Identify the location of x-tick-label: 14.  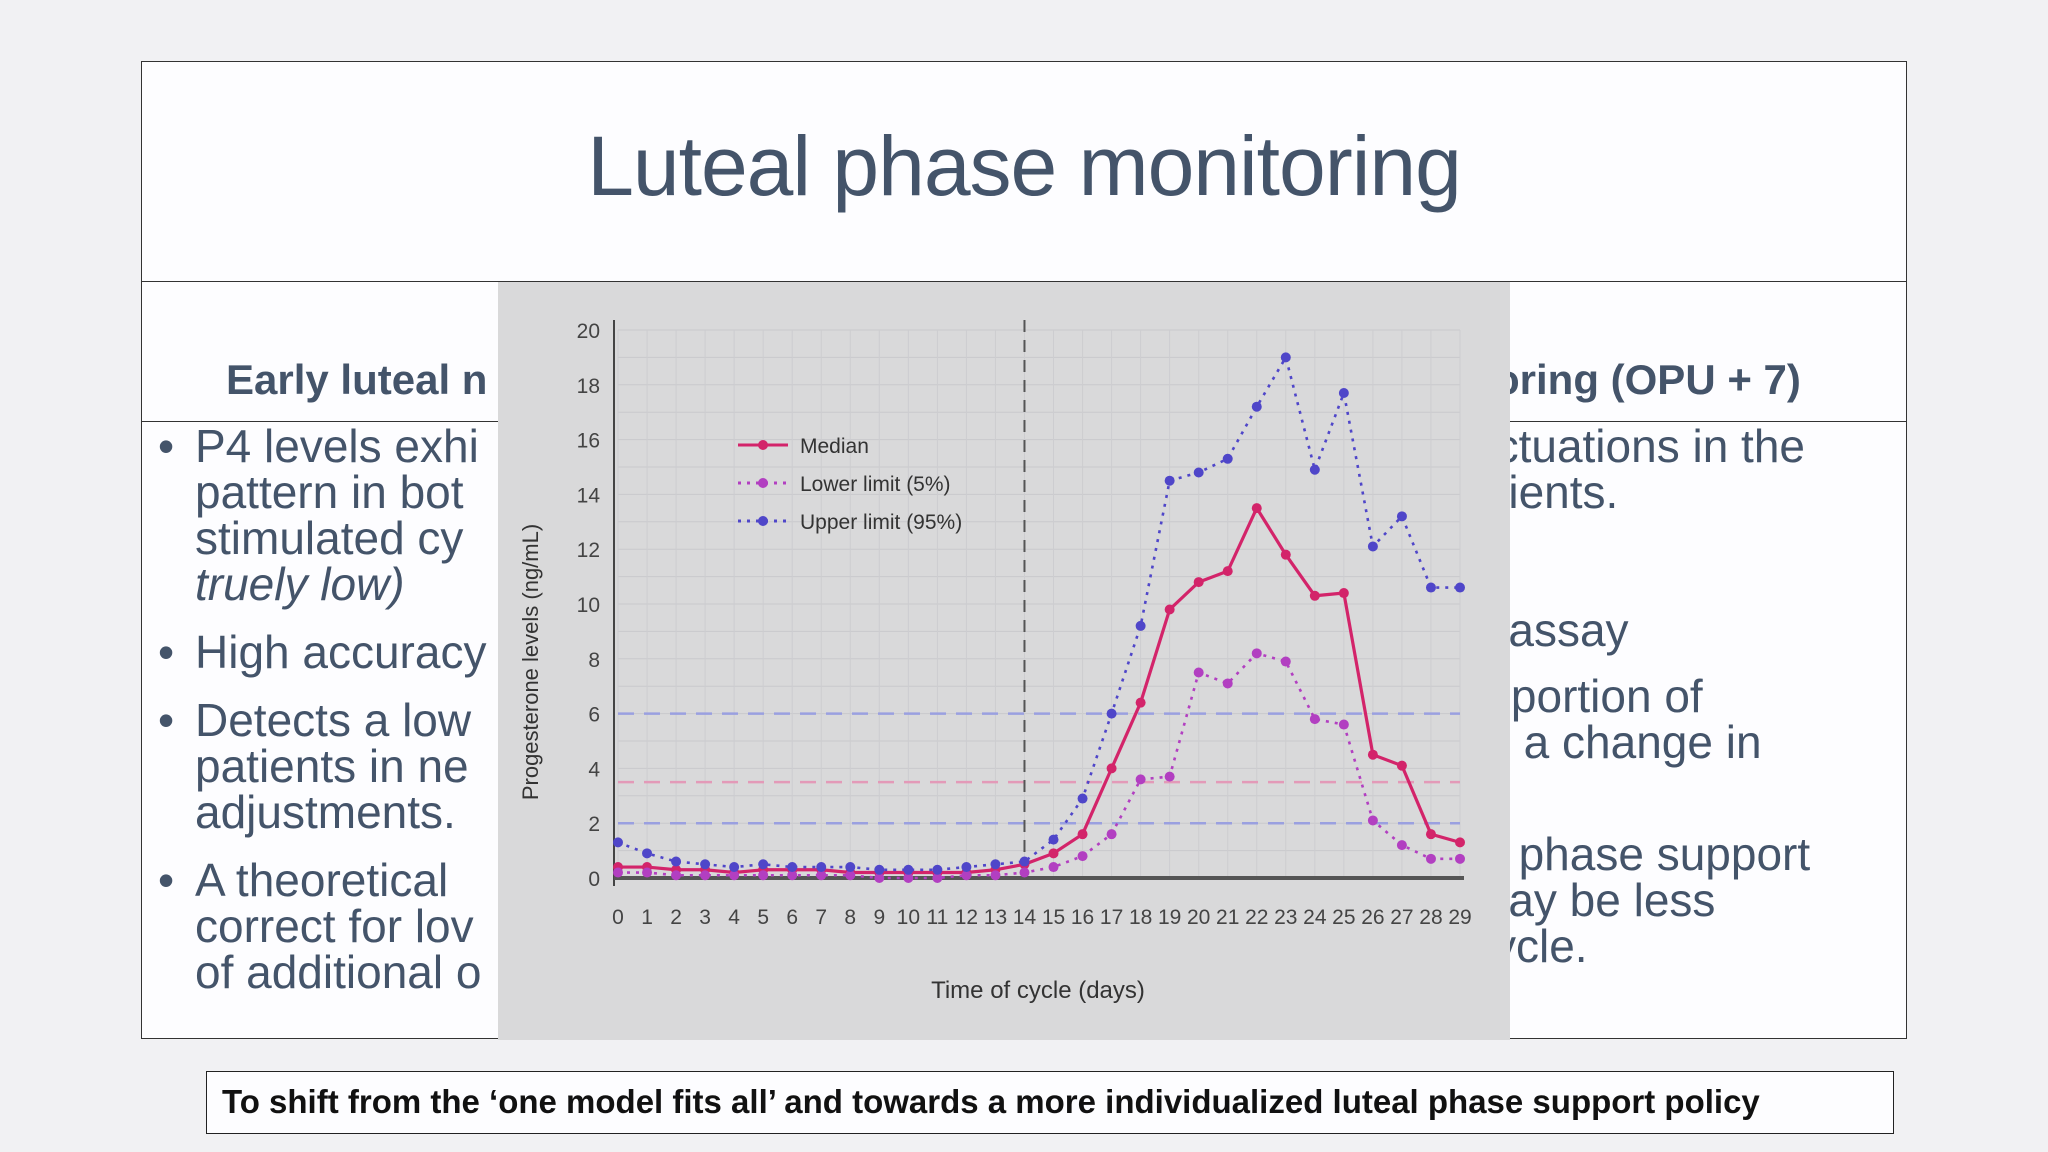
(1025, 917).